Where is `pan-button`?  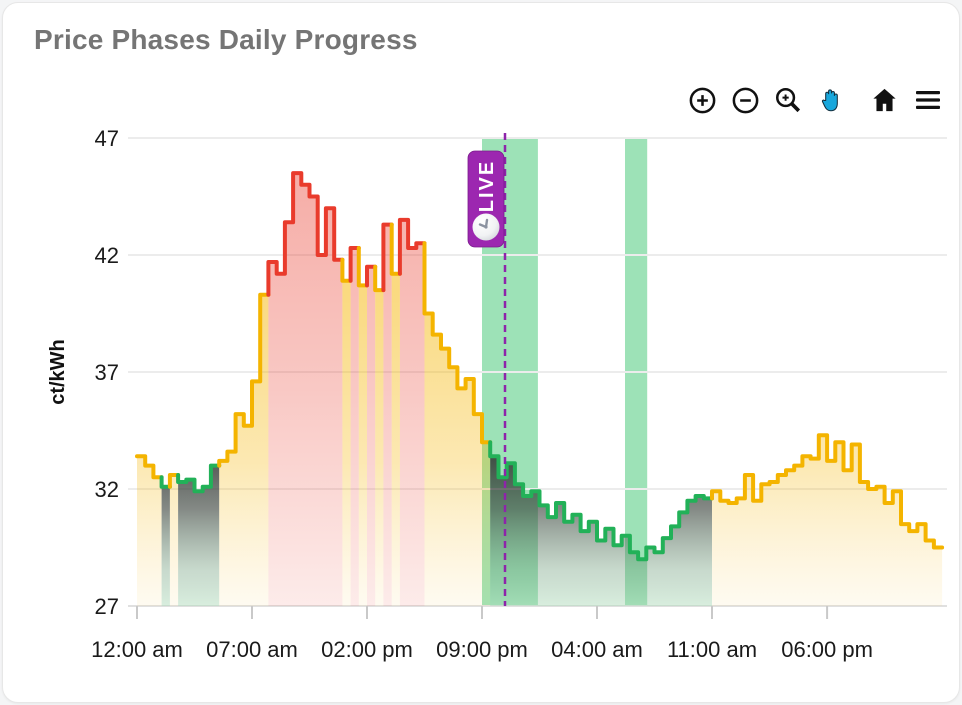 pan-button is located at coordinates (831, 100).